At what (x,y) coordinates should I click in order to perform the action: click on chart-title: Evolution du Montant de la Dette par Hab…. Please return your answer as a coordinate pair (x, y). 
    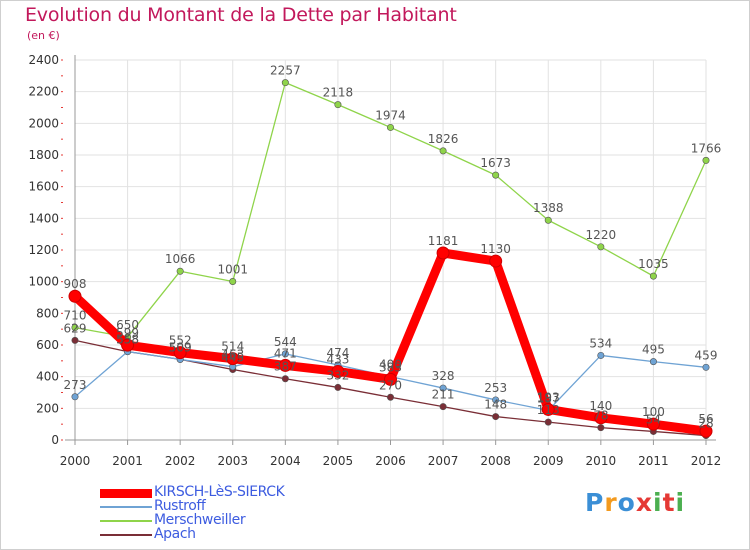
    Looking at the image, I should click on (241, 15).